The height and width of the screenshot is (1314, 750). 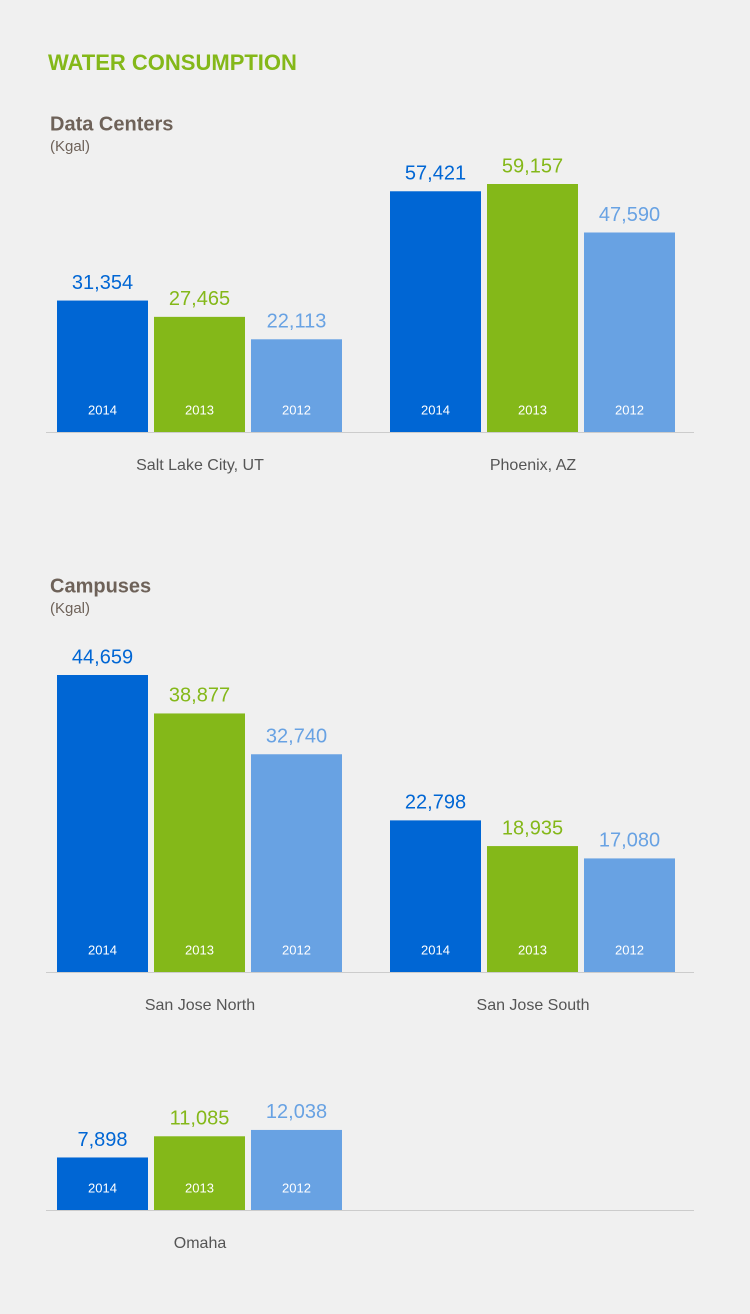 What do you see at coordinates (629, 841) in the screenshot?
I see `value-label: 17,080` at bounding box center [629, 841].